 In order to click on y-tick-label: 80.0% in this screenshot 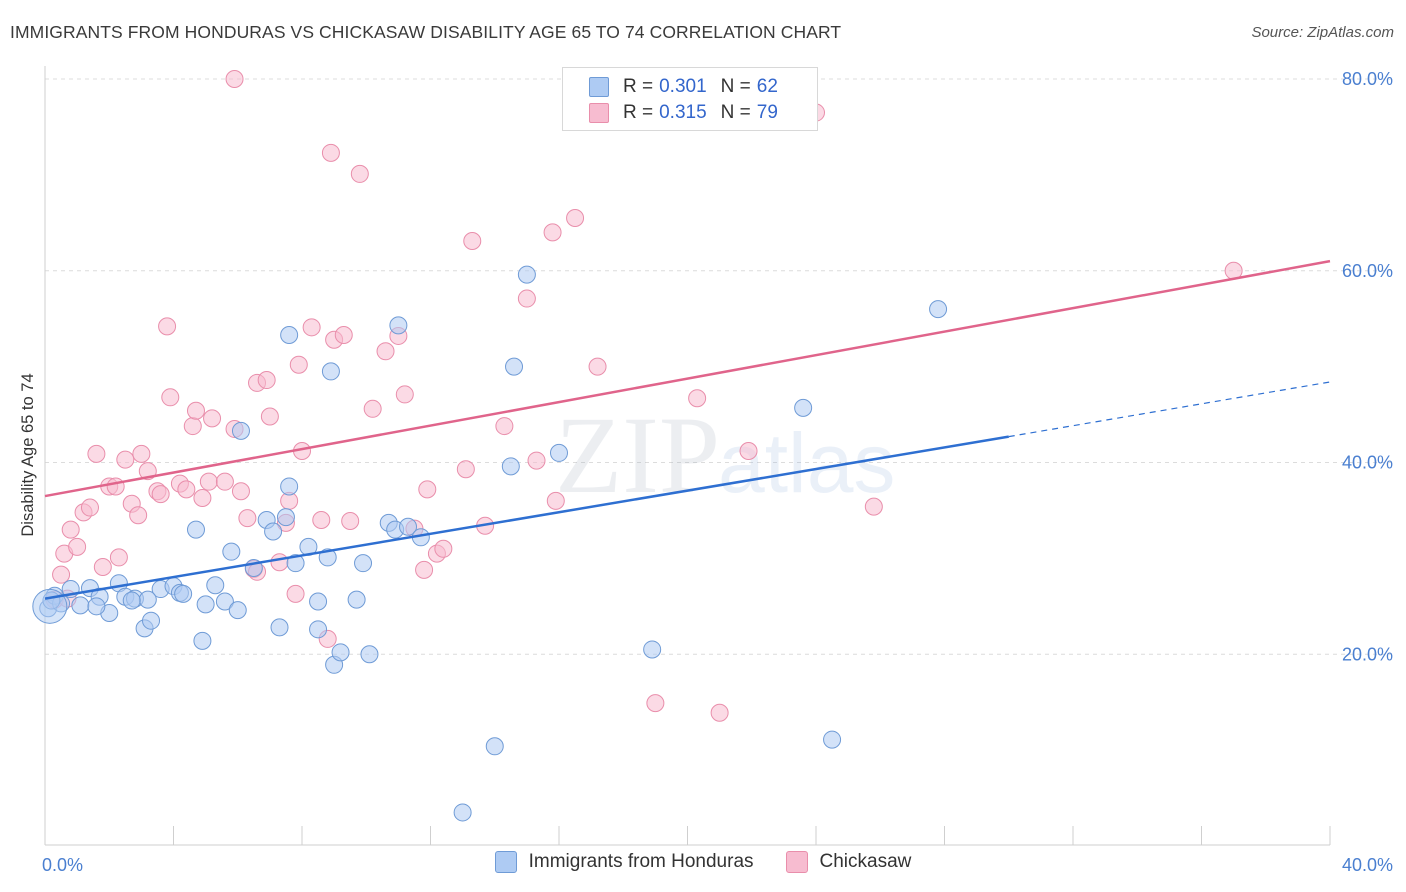, I will do `click(1367, 79)`.